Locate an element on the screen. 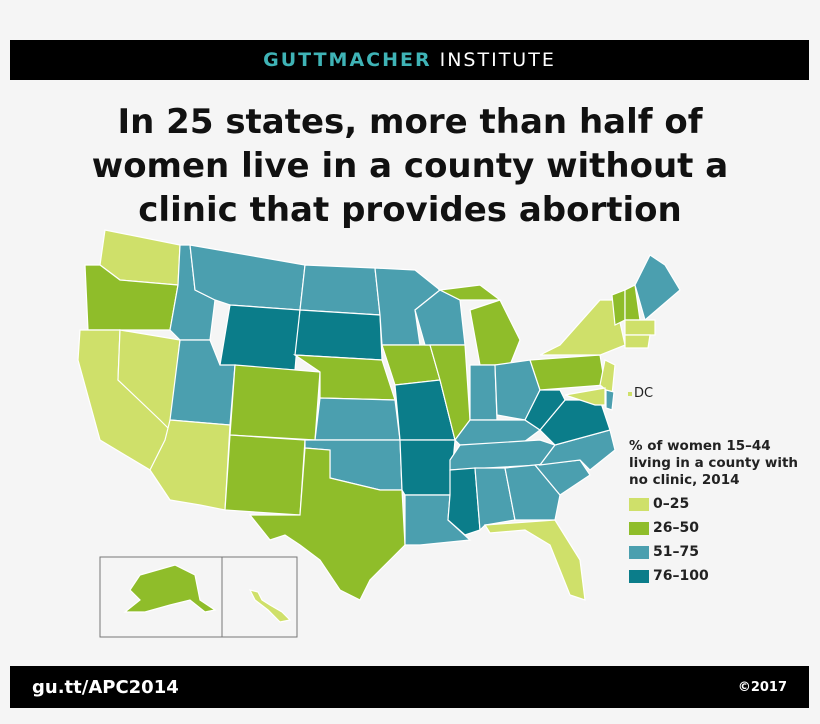 The height and width of the screenshot is (724, 820). legend-label: 0–25 is located at coordinates (671, 504).